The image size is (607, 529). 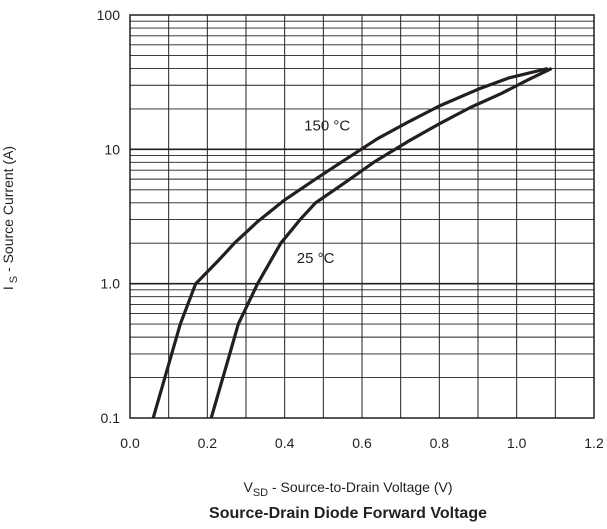 I want to click on y-axis-title-rest: - Source Current (A), so click(x=8, y=211).